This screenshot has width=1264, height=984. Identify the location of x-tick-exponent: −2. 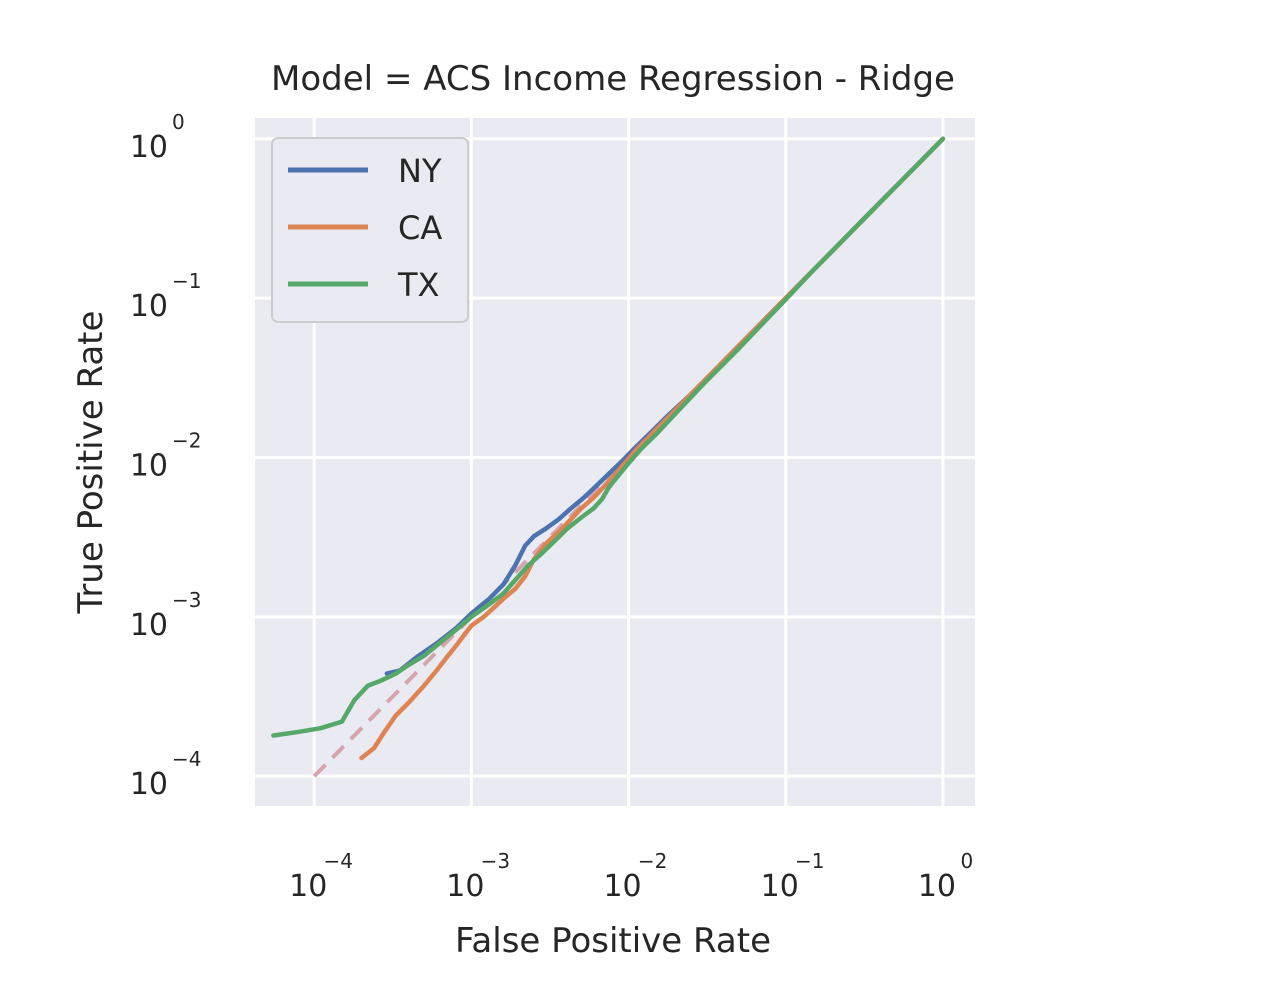
(652, 861).